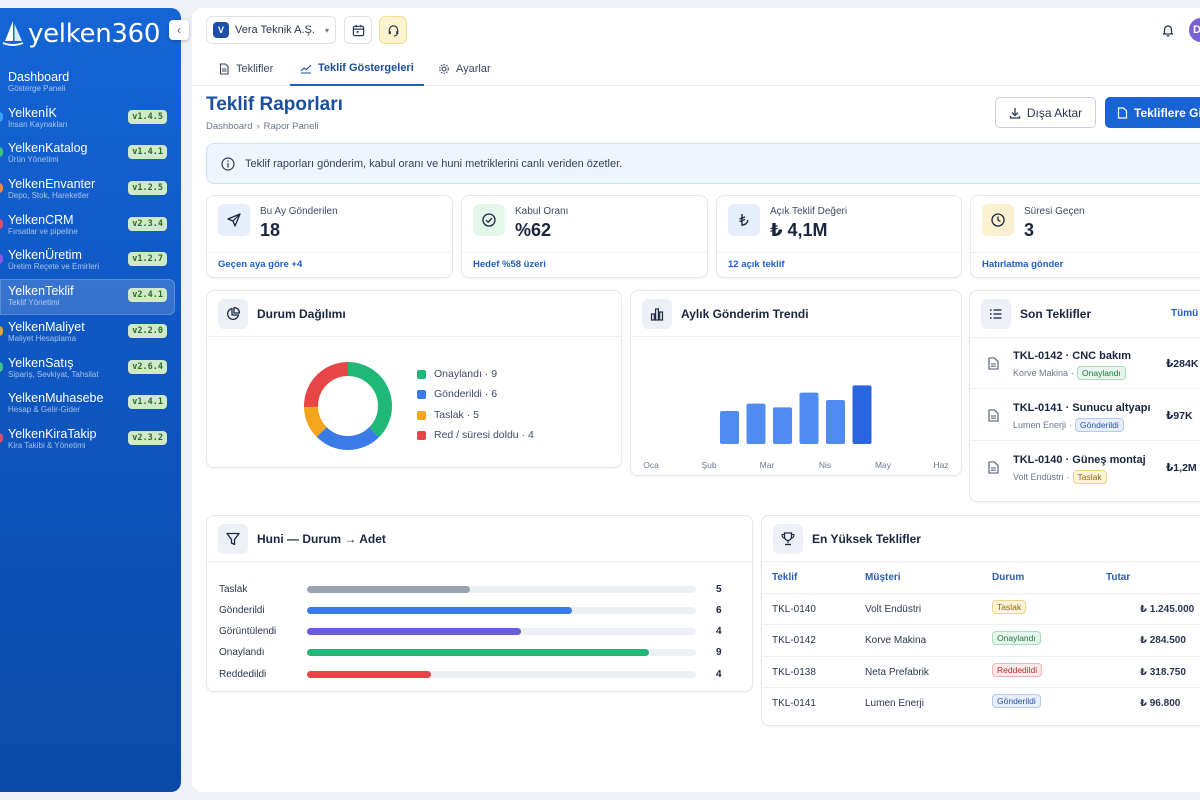 This screenshot has height=800, width=1200. I want to click on column-header-offer: Teklif, so click(785, 577).